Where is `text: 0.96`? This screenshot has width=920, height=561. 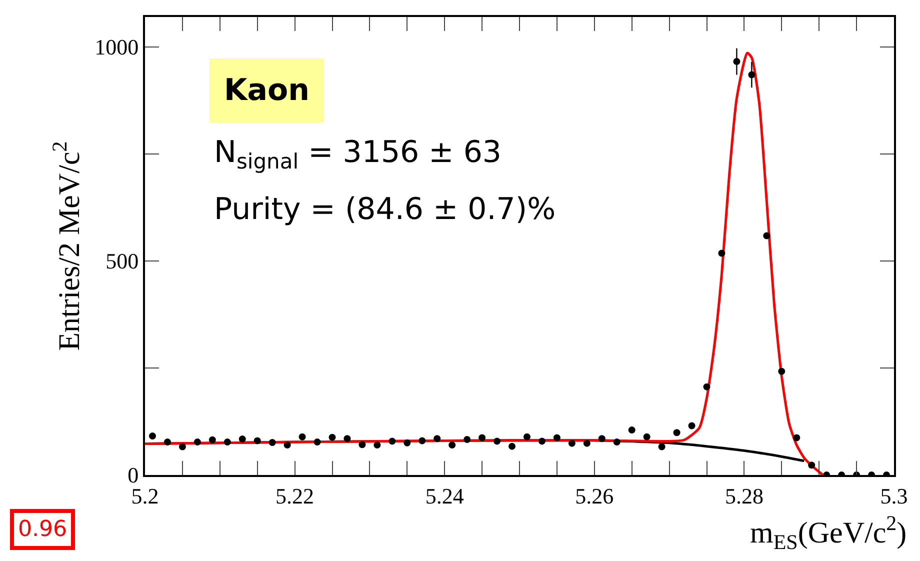
text: 0.96 is located at coordinates (42, 529).